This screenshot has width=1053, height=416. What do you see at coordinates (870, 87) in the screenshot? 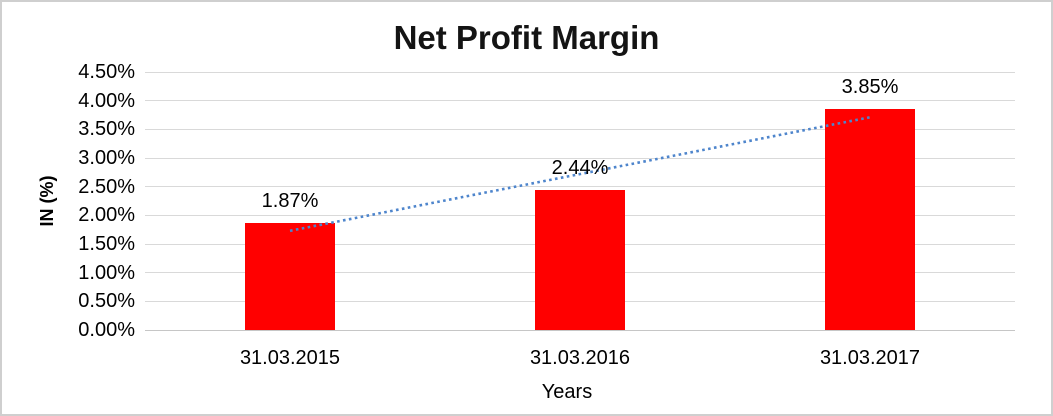
I see `bar-value-label: 3.85%` at bounding box center [870, 87].